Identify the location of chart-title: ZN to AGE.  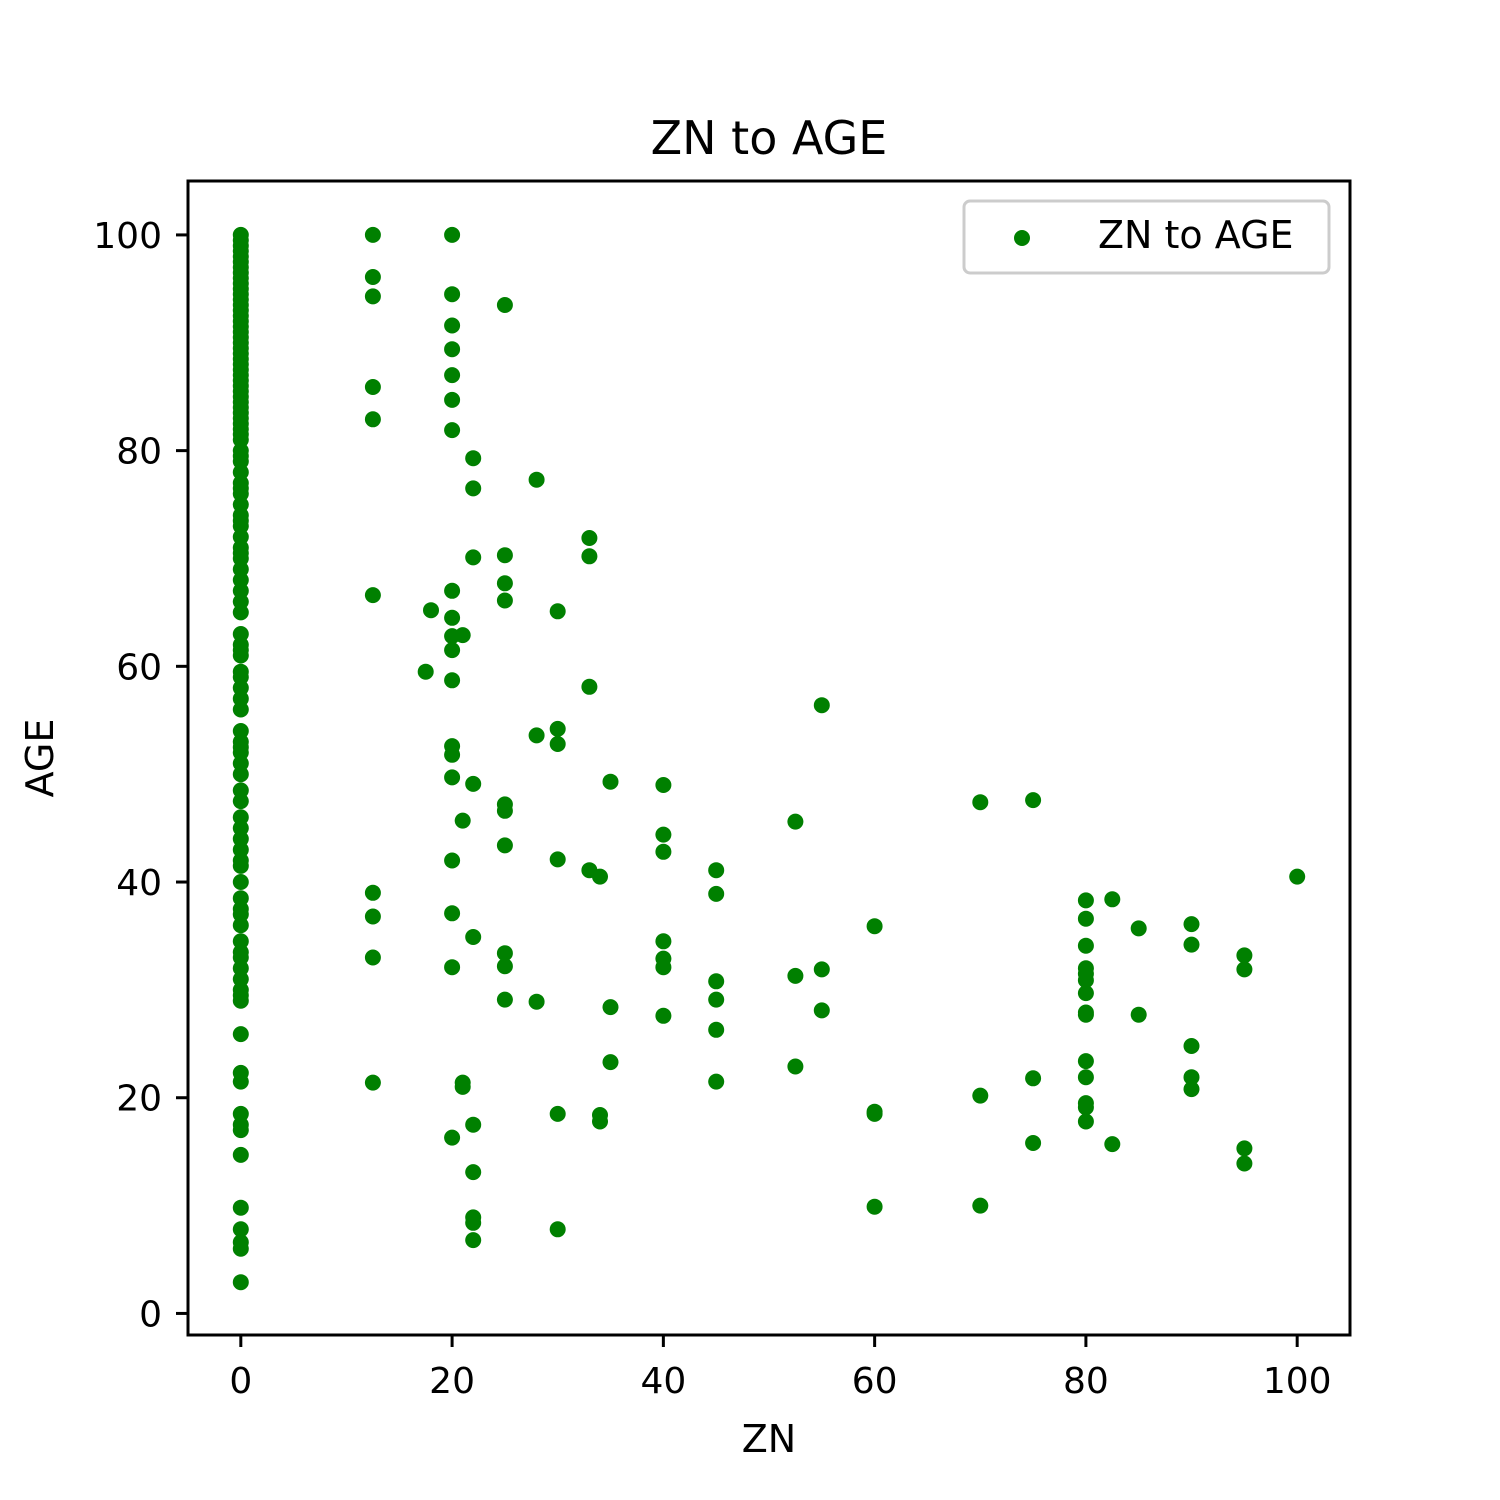
(769, 138).